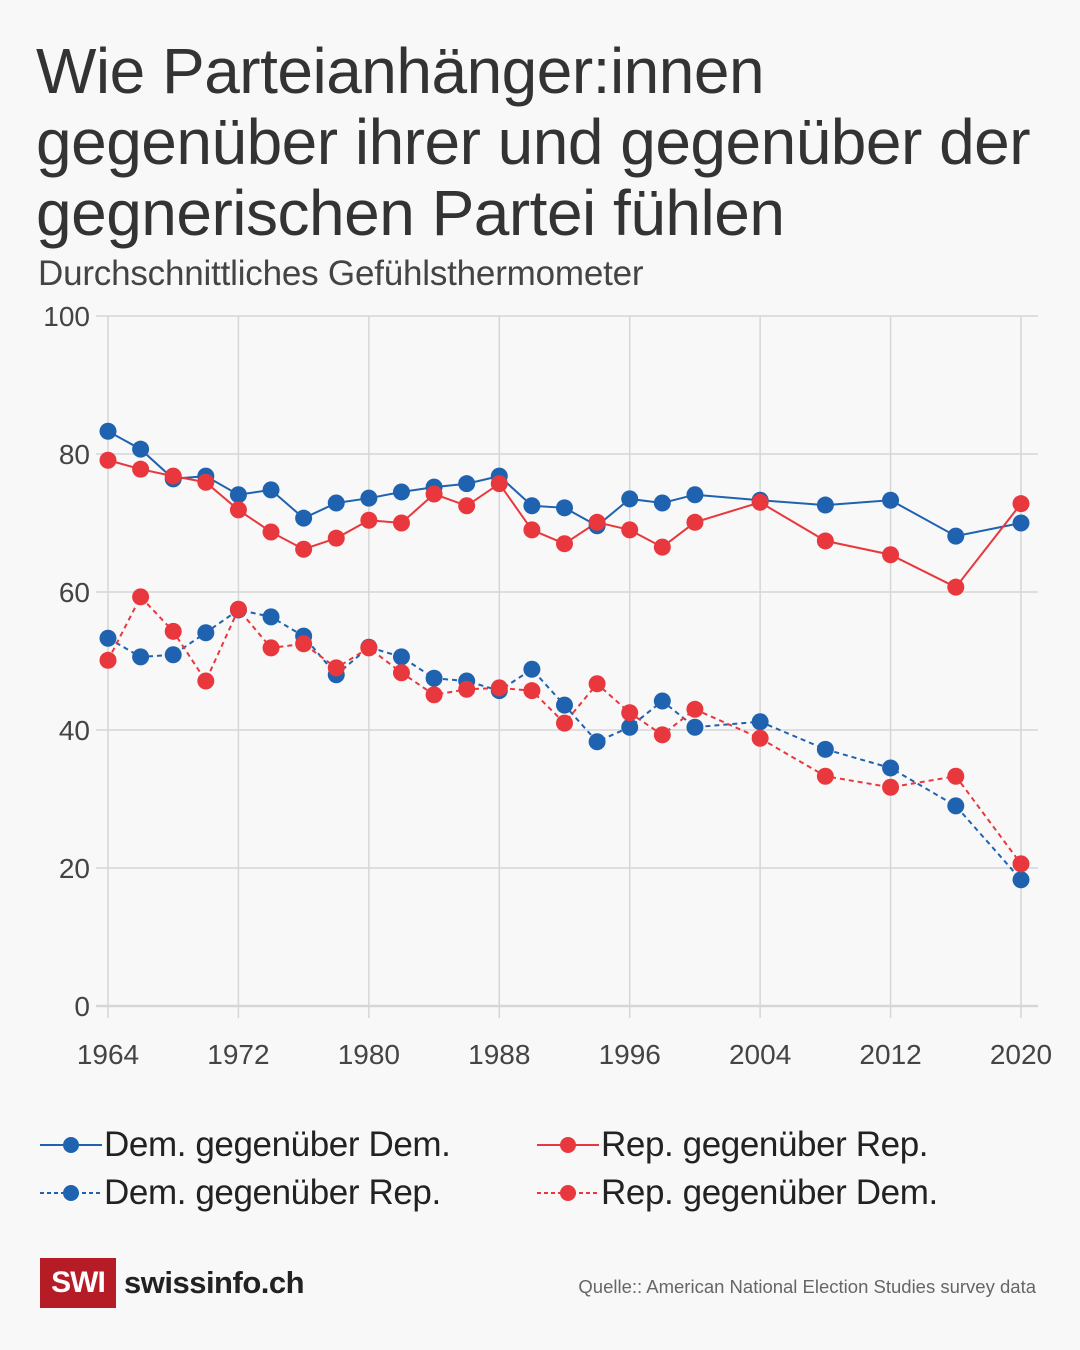 The image size is (1080, 1350). I want to click on x-tick-label: 1988, so click(499, 1054).